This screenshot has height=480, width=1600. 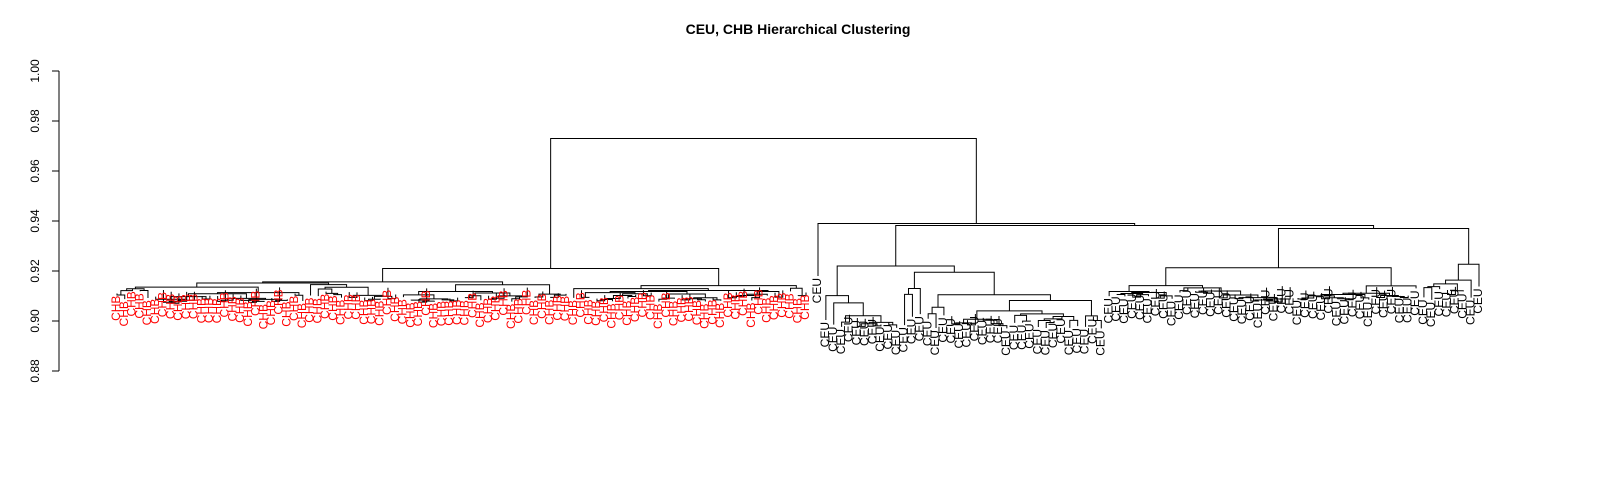 I want to click on y-tick-label: 0.96, so click(x=35, y=171).